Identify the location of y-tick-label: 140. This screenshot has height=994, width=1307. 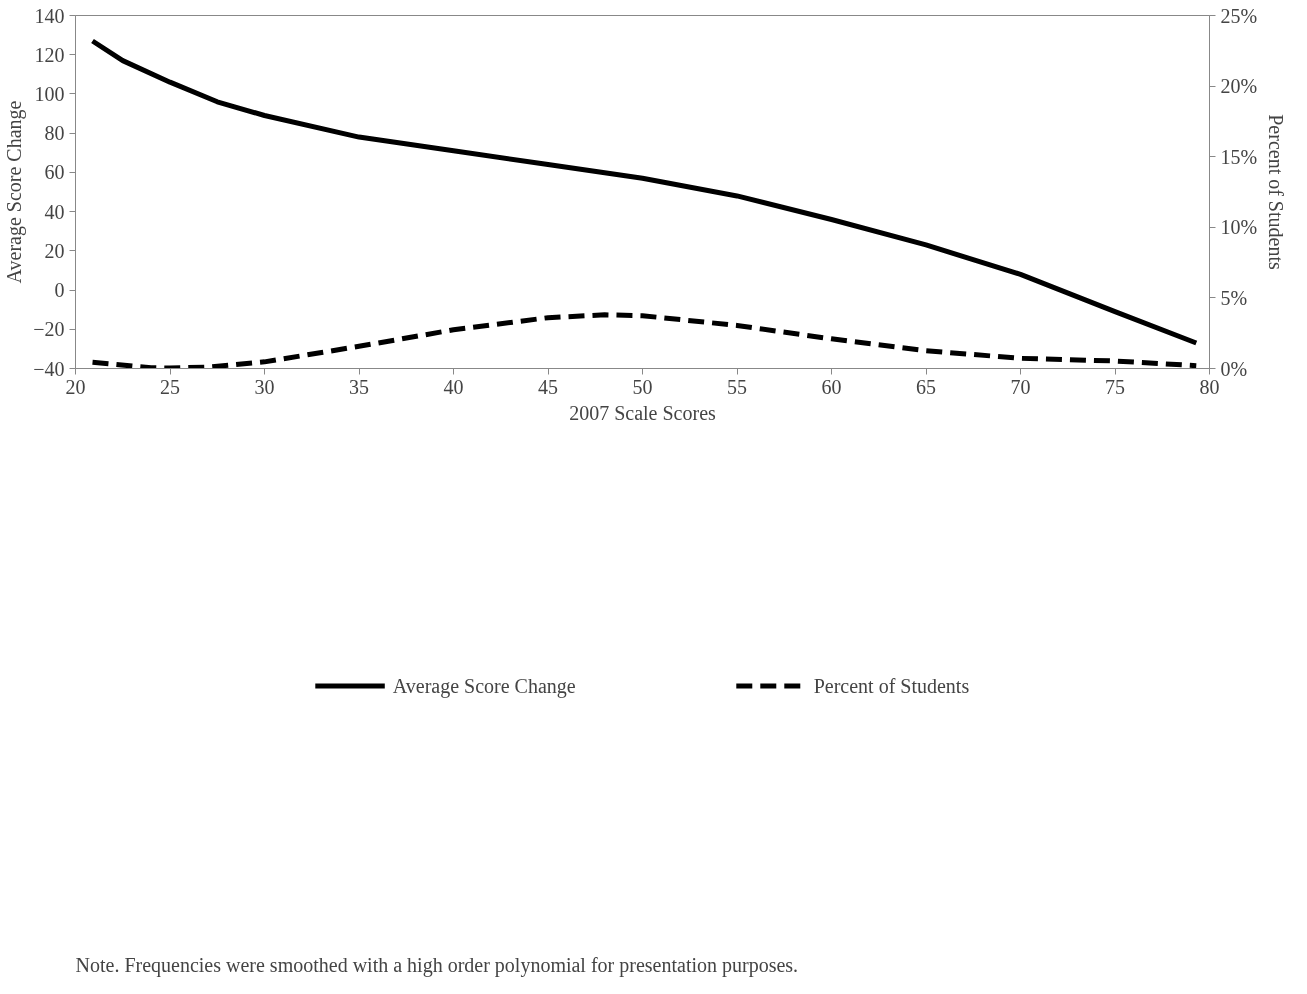
(49, 15).